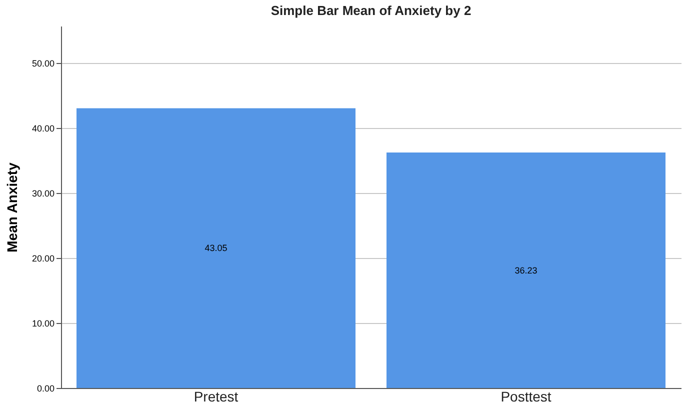  Describe the element at coordinates (526, 270) in the screenshot. I see `data-label: 36.23` at that location.